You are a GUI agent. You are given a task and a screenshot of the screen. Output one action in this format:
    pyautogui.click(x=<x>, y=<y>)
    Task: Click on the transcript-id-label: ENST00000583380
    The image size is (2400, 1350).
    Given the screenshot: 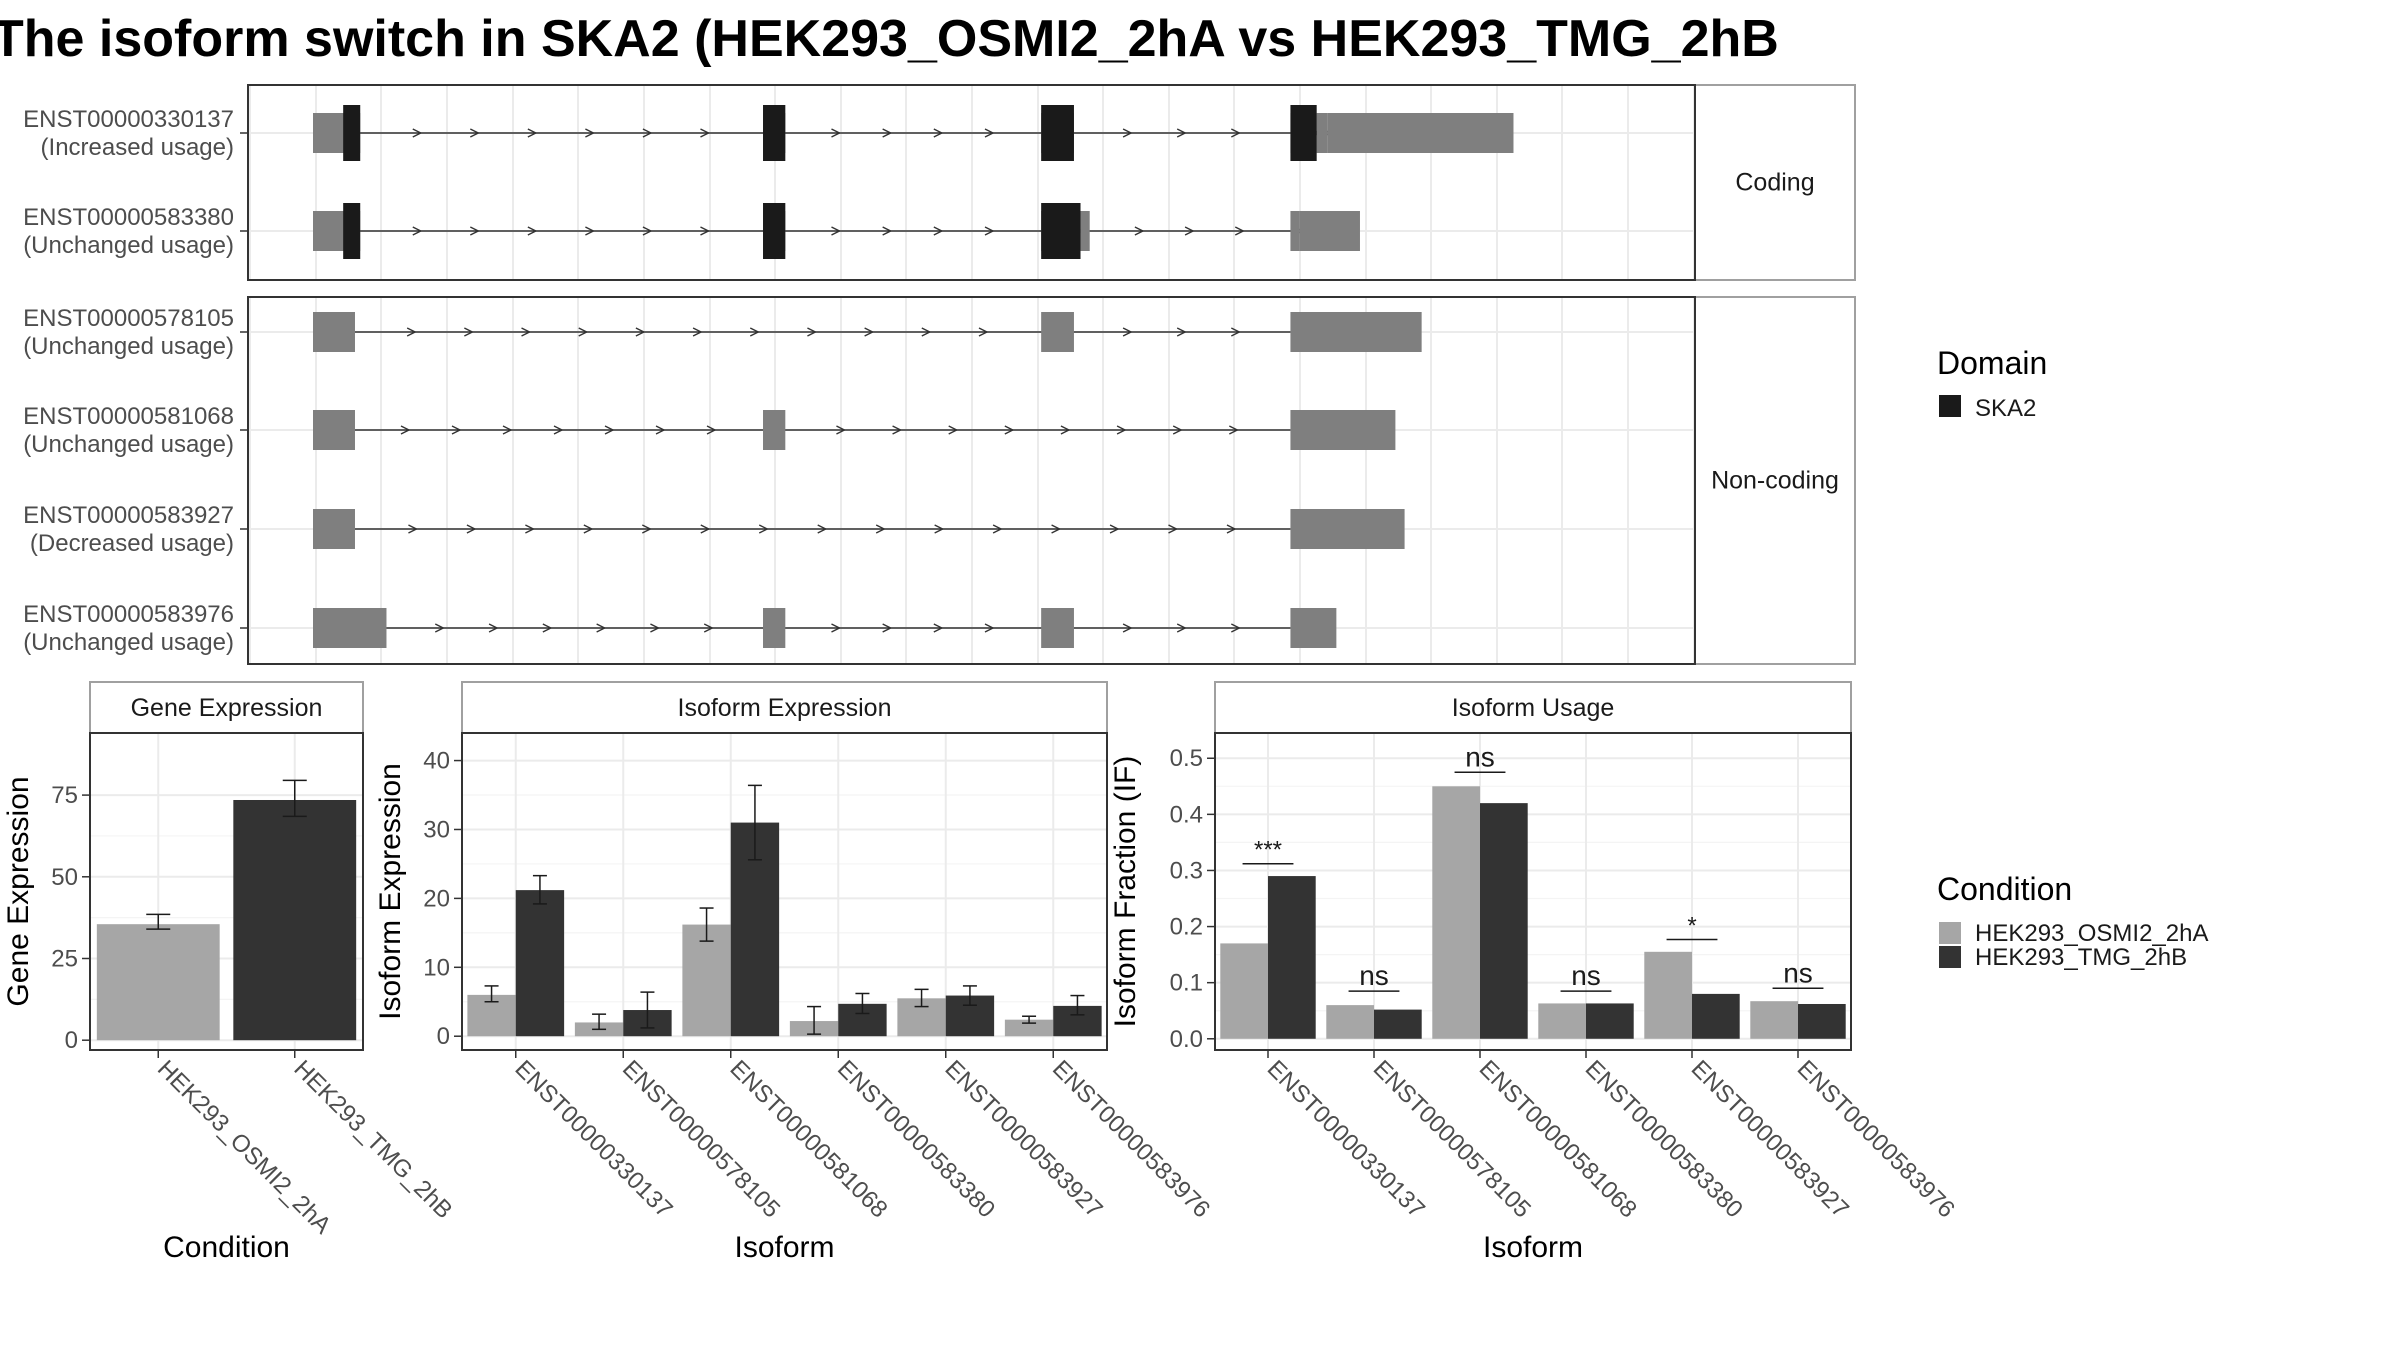 What is the action you would take?
    pyautogui.click(x=128, y=217)
    